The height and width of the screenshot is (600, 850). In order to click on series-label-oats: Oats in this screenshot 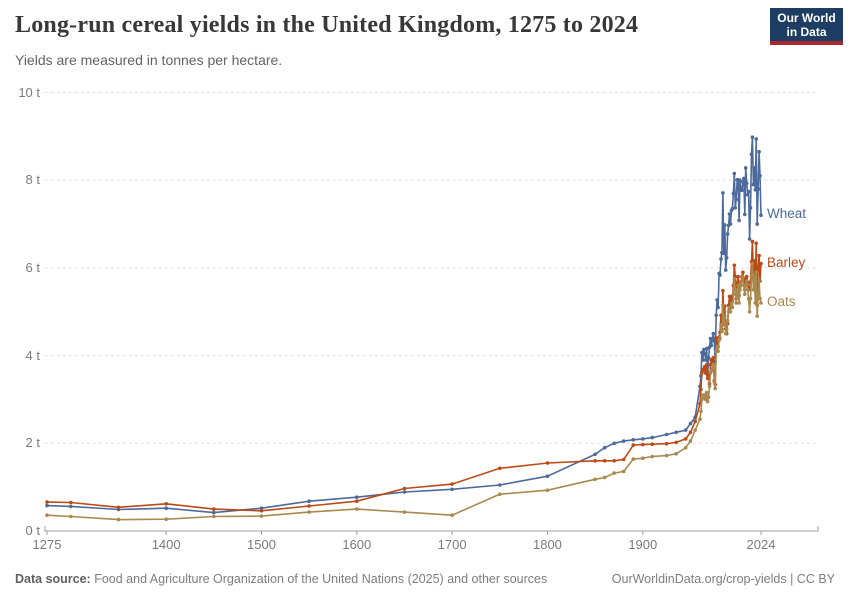, I will do `click(781, 301)`.